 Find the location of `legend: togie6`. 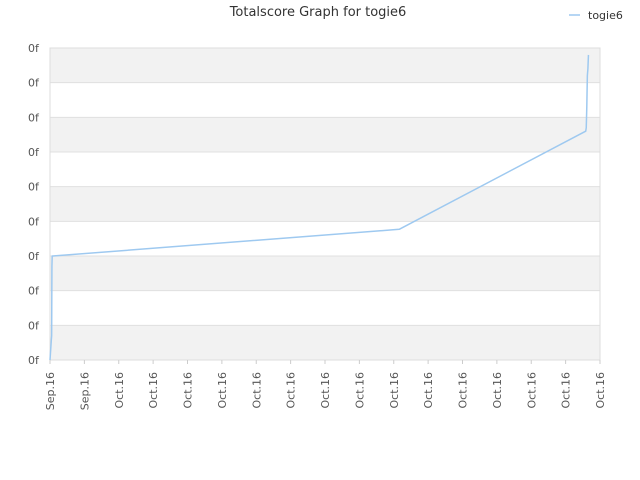

legend: togie6 is located at coordinates (596, 15).